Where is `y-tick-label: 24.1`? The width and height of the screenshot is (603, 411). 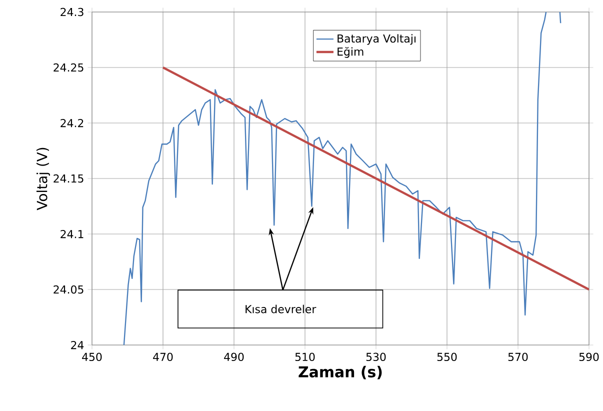 y-tick-label: 24.1 is located at coordinates (72, 234).